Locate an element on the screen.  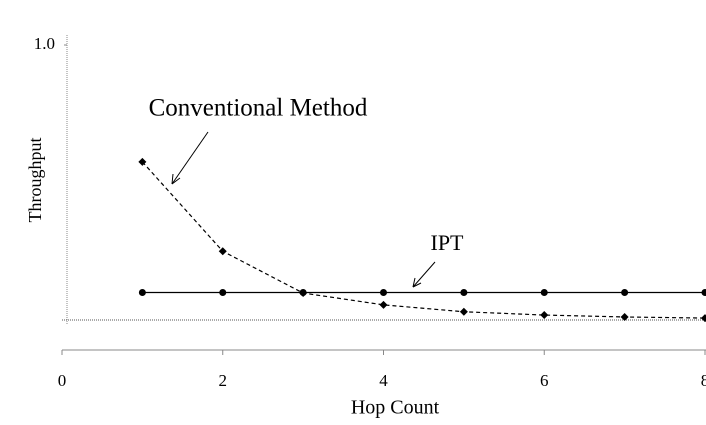
annotation: IPT is located at coordinates (448, 242).